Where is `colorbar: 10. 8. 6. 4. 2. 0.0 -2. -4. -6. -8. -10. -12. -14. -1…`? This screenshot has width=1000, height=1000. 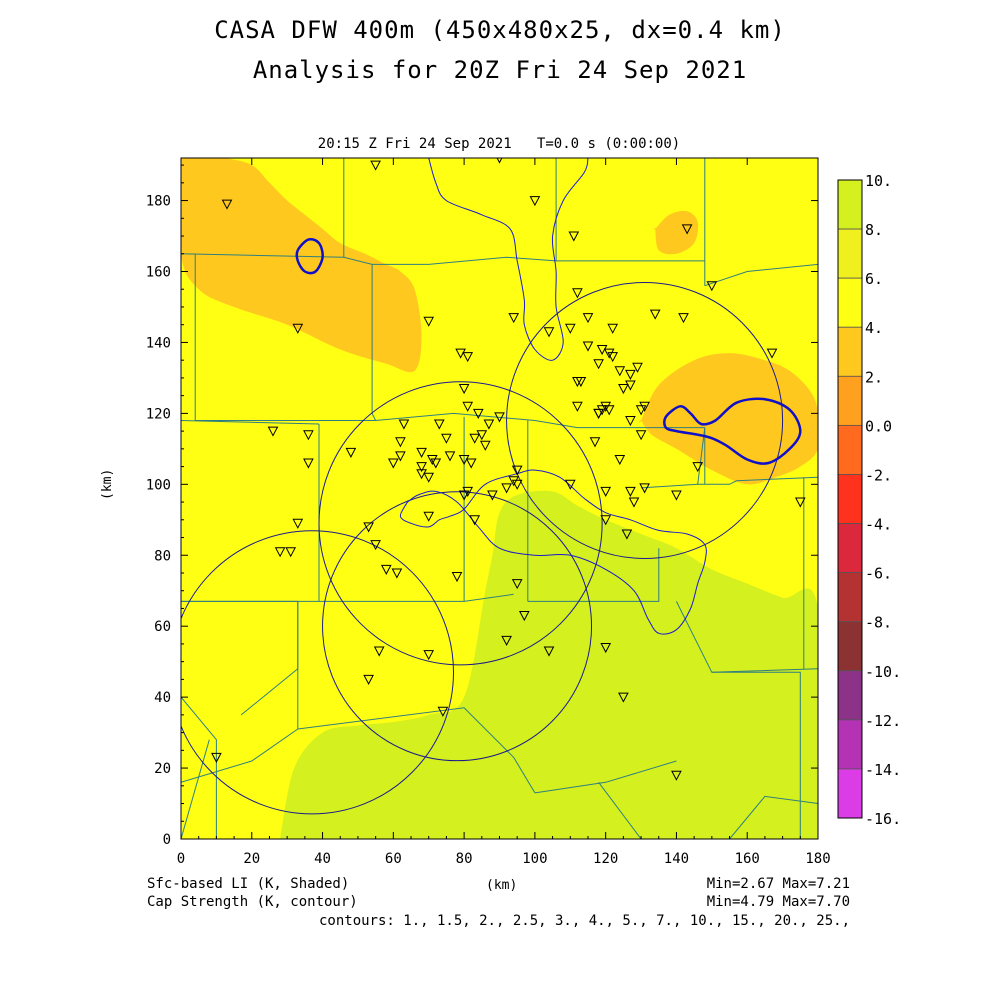
colorbar: 10. 8. 6. 4. 2. 0.0 -2. -4. -6. -8. -10. -12. -14. -1… is located at coordinates (869, 500).